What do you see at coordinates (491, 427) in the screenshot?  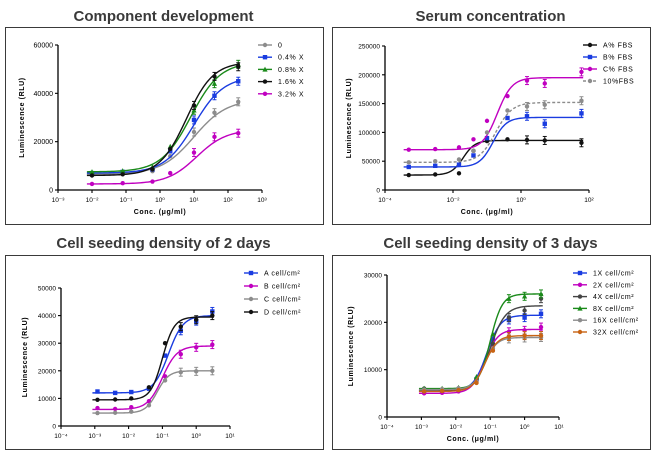 I see `x-tick-label: 10⁻¹` at bounding box center [491, 427].